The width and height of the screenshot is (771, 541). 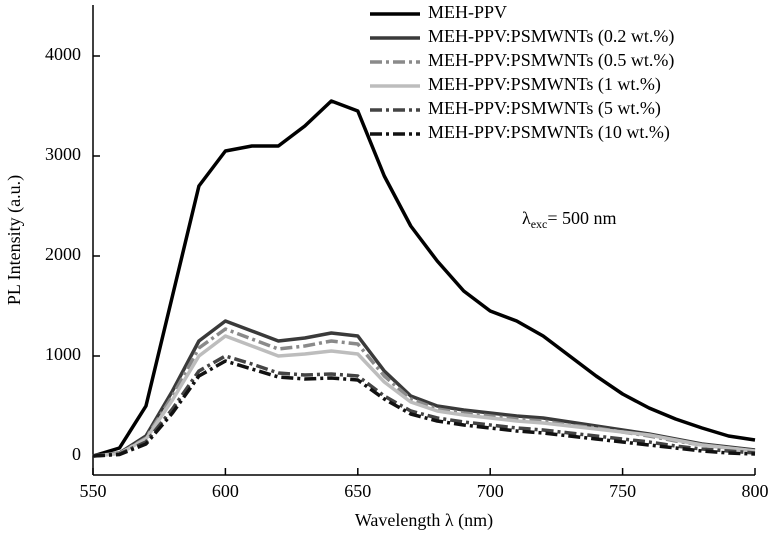 What do you see at coordinates (581, 218) in the screenshot?
I see `annotation-text: = 500 nm` at bounding box center [581, 218].